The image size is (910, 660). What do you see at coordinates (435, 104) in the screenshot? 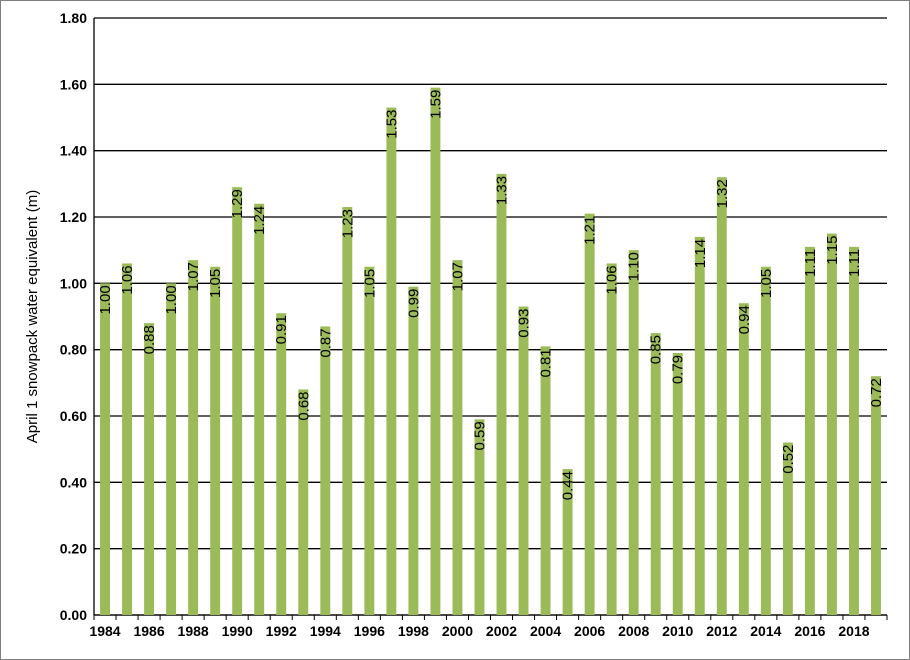
I see `data-label: 1.59` at bounding box center [435, 104].